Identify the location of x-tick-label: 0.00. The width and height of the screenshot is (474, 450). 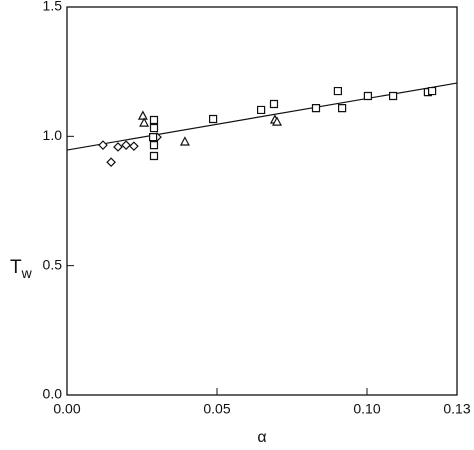
(66, 409).